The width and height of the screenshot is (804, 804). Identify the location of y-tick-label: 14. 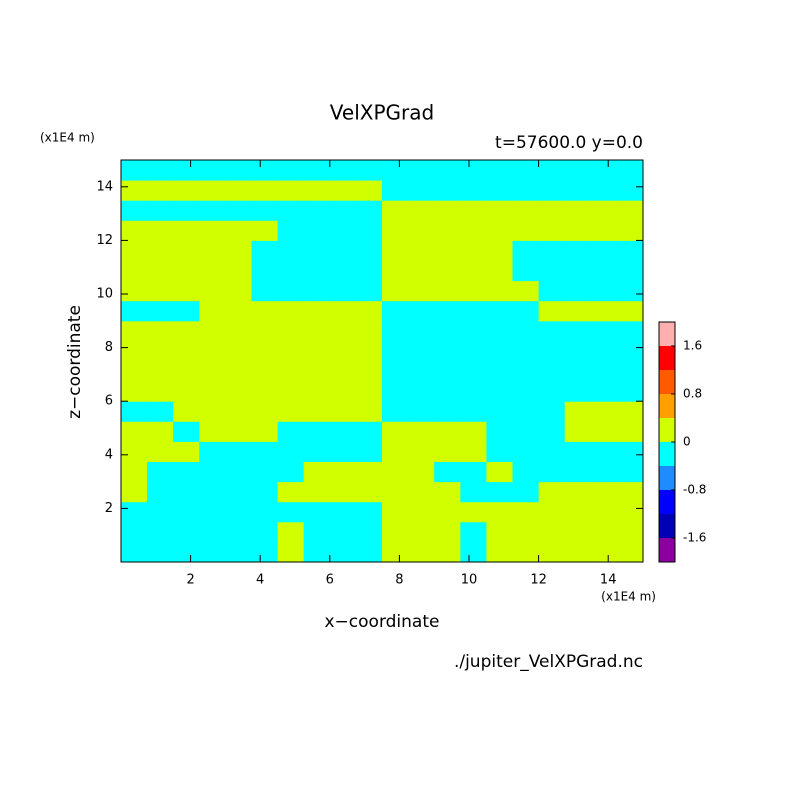
(104, 186).